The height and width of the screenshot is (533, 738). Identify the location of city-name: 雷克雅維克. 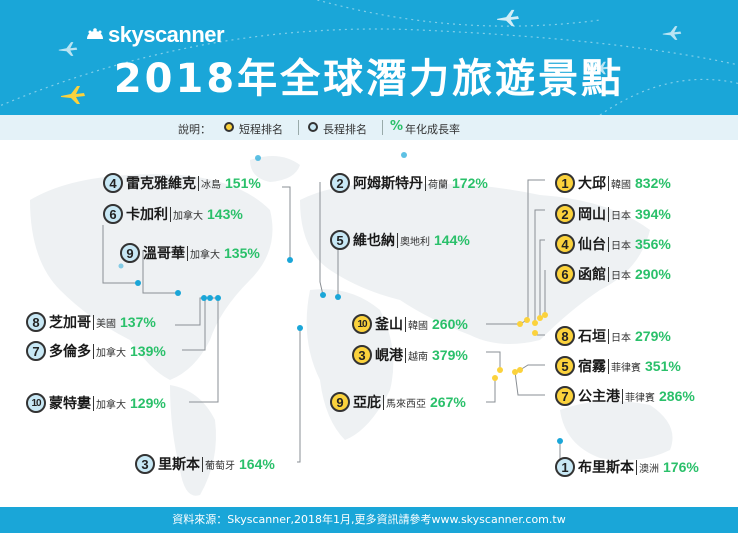
(161, 184).